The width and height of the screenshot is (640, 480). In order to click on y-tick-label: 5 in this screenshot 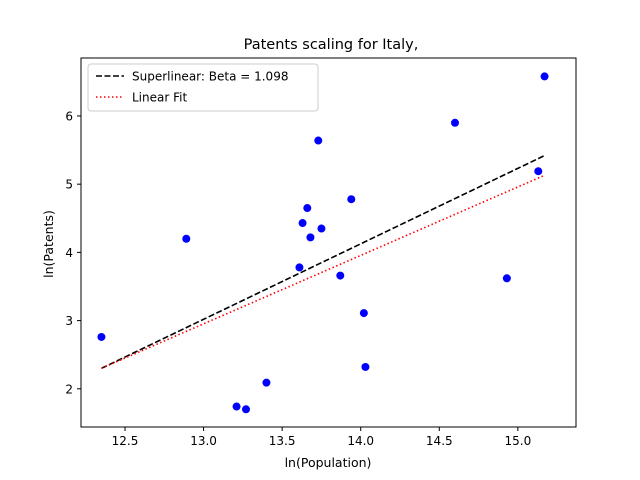, I will do `click(69, 185)`.